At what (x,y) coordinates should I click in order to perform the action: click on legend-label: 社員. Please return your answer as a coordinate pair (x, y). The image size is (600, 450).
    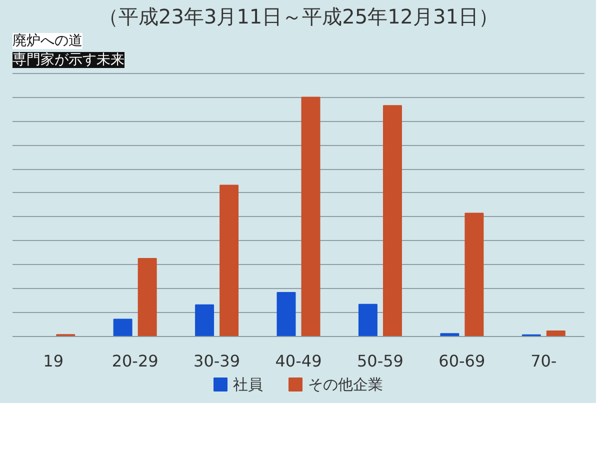
    Looking at the image, I should click on (248, 385).